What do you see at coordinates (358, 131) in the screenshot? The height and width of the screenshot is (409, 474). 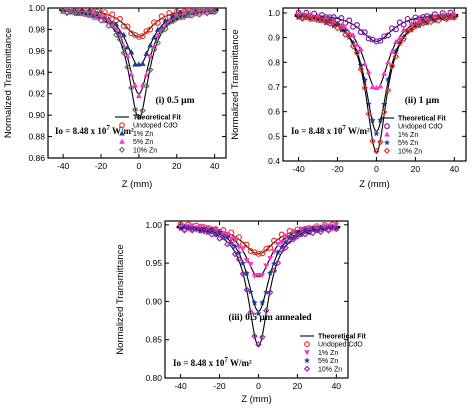 I see `intensity-unit: W/m²` at bounding box center [358, 131].